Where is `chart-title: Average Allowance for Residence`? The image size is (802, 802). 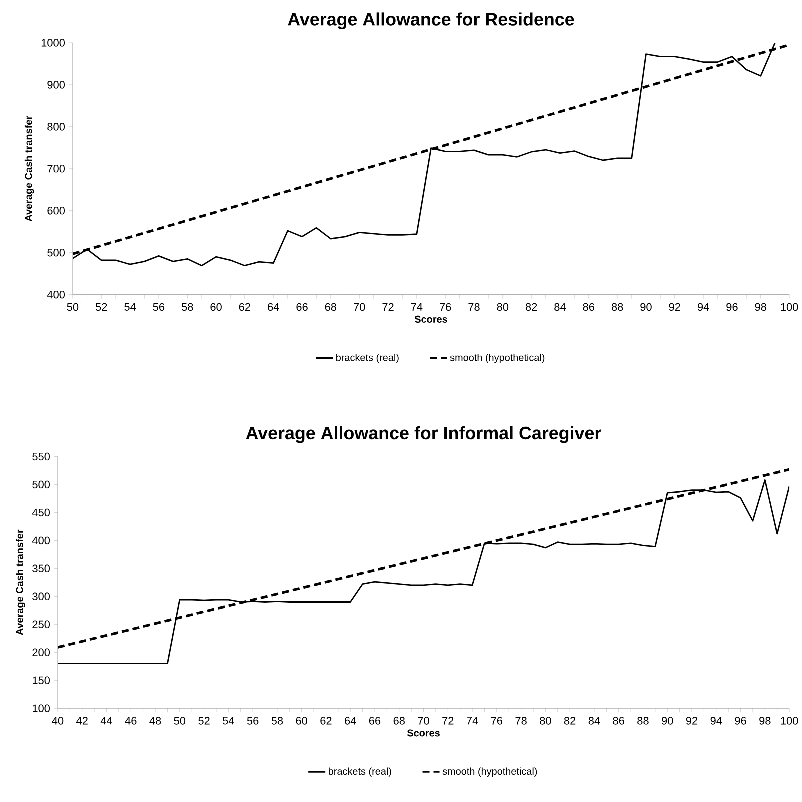
chart-title: Average Allowance for Residence is located at coordinates (431, 21).